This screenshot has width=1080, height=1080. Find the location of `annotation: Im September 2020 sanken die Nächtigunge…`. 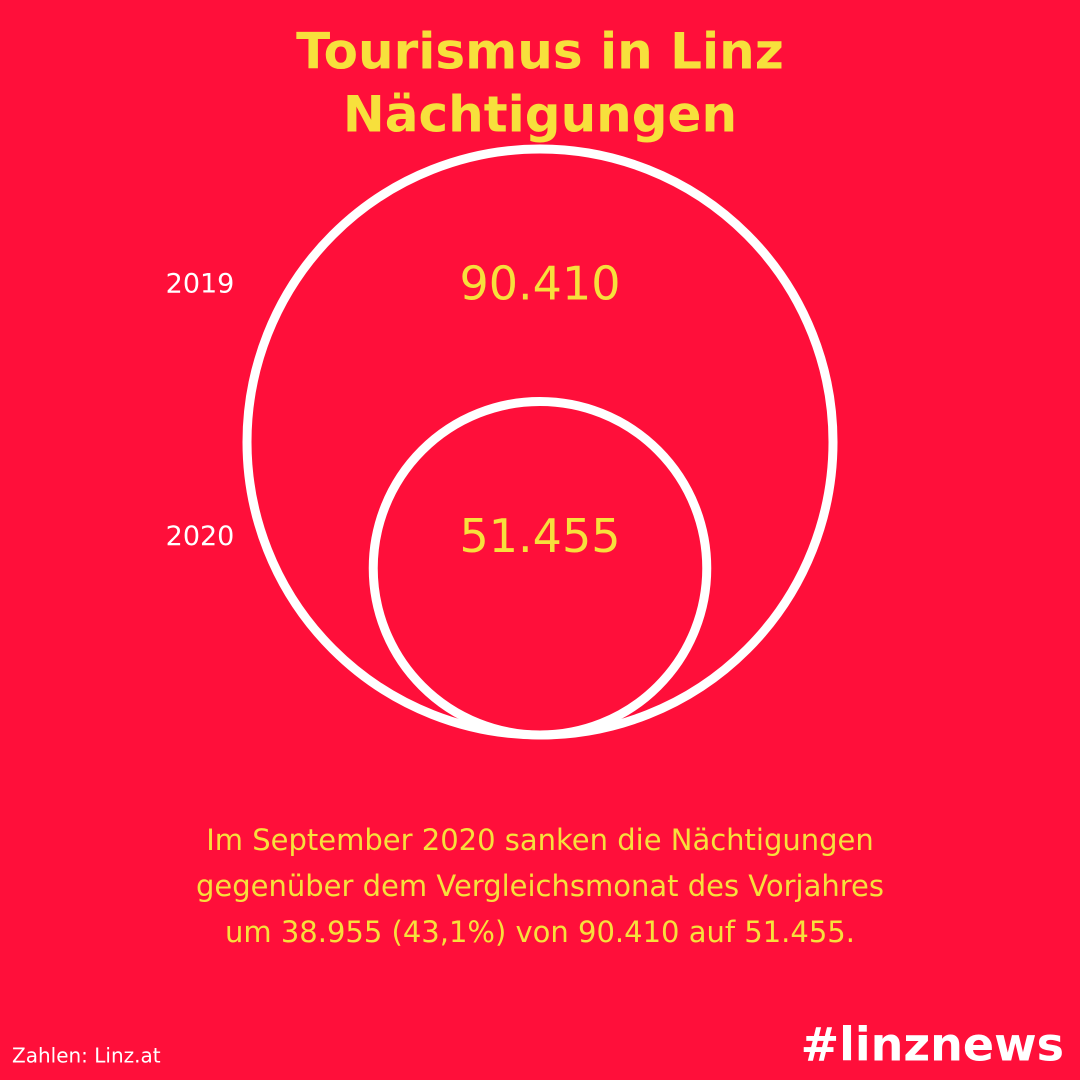

annotation: Im September 2020 sanken die Nächtigunge… is located at coordinates (540, 840).